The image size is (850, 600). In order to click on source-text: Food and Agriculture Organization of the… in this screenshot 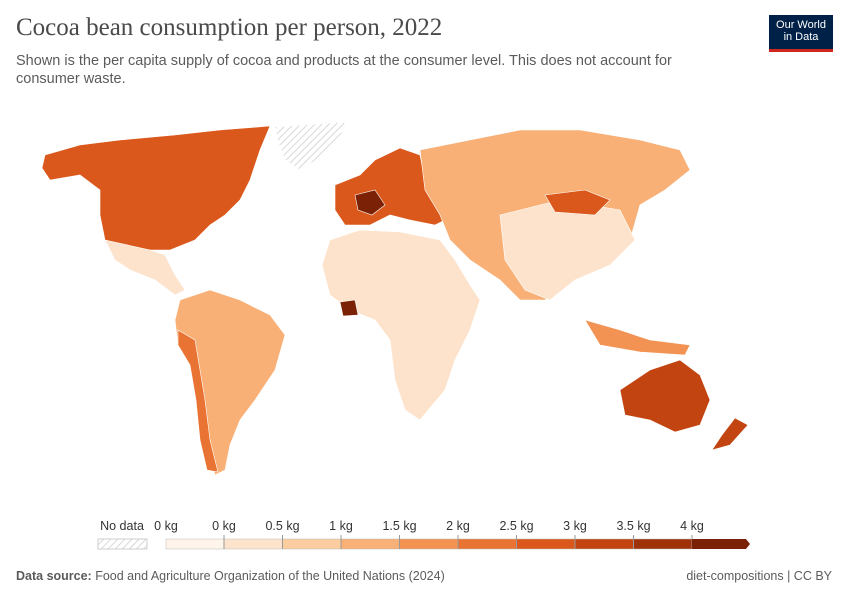, I will do `click(270, 576)`.